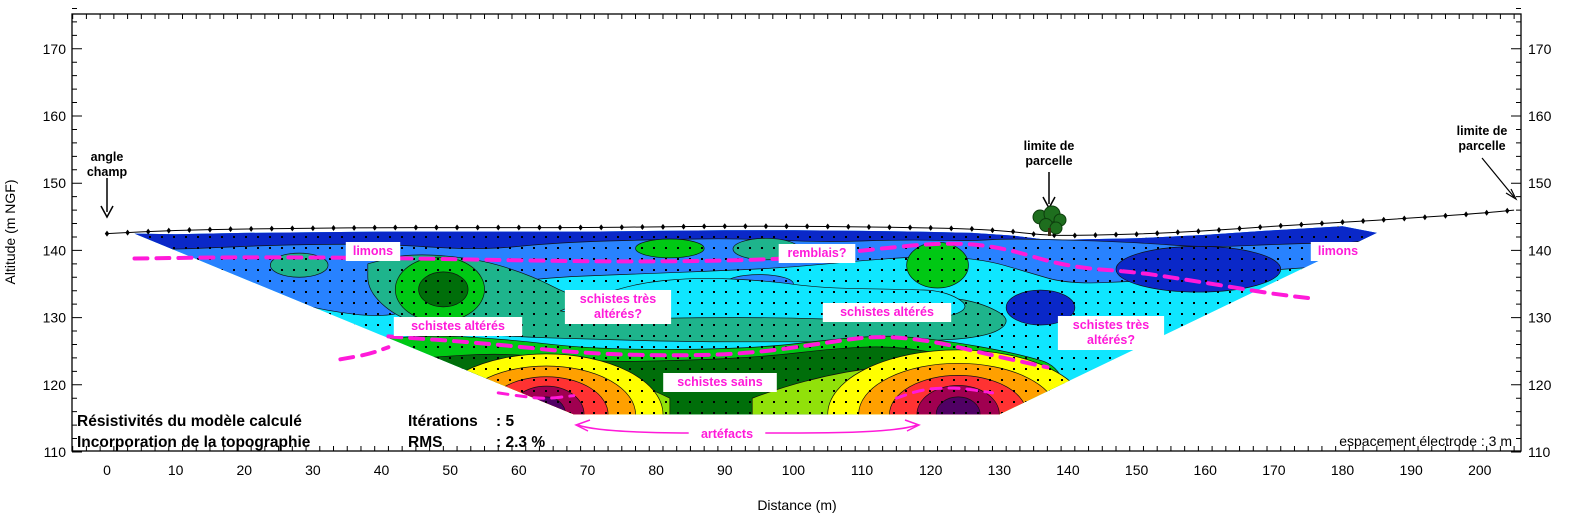 The width and height of the screenshot is (1579, 520). What do you see at coordinates (1338, 251) in the screenshot?
I see `label-limons-2-box` at bounding box center [1338, 251].